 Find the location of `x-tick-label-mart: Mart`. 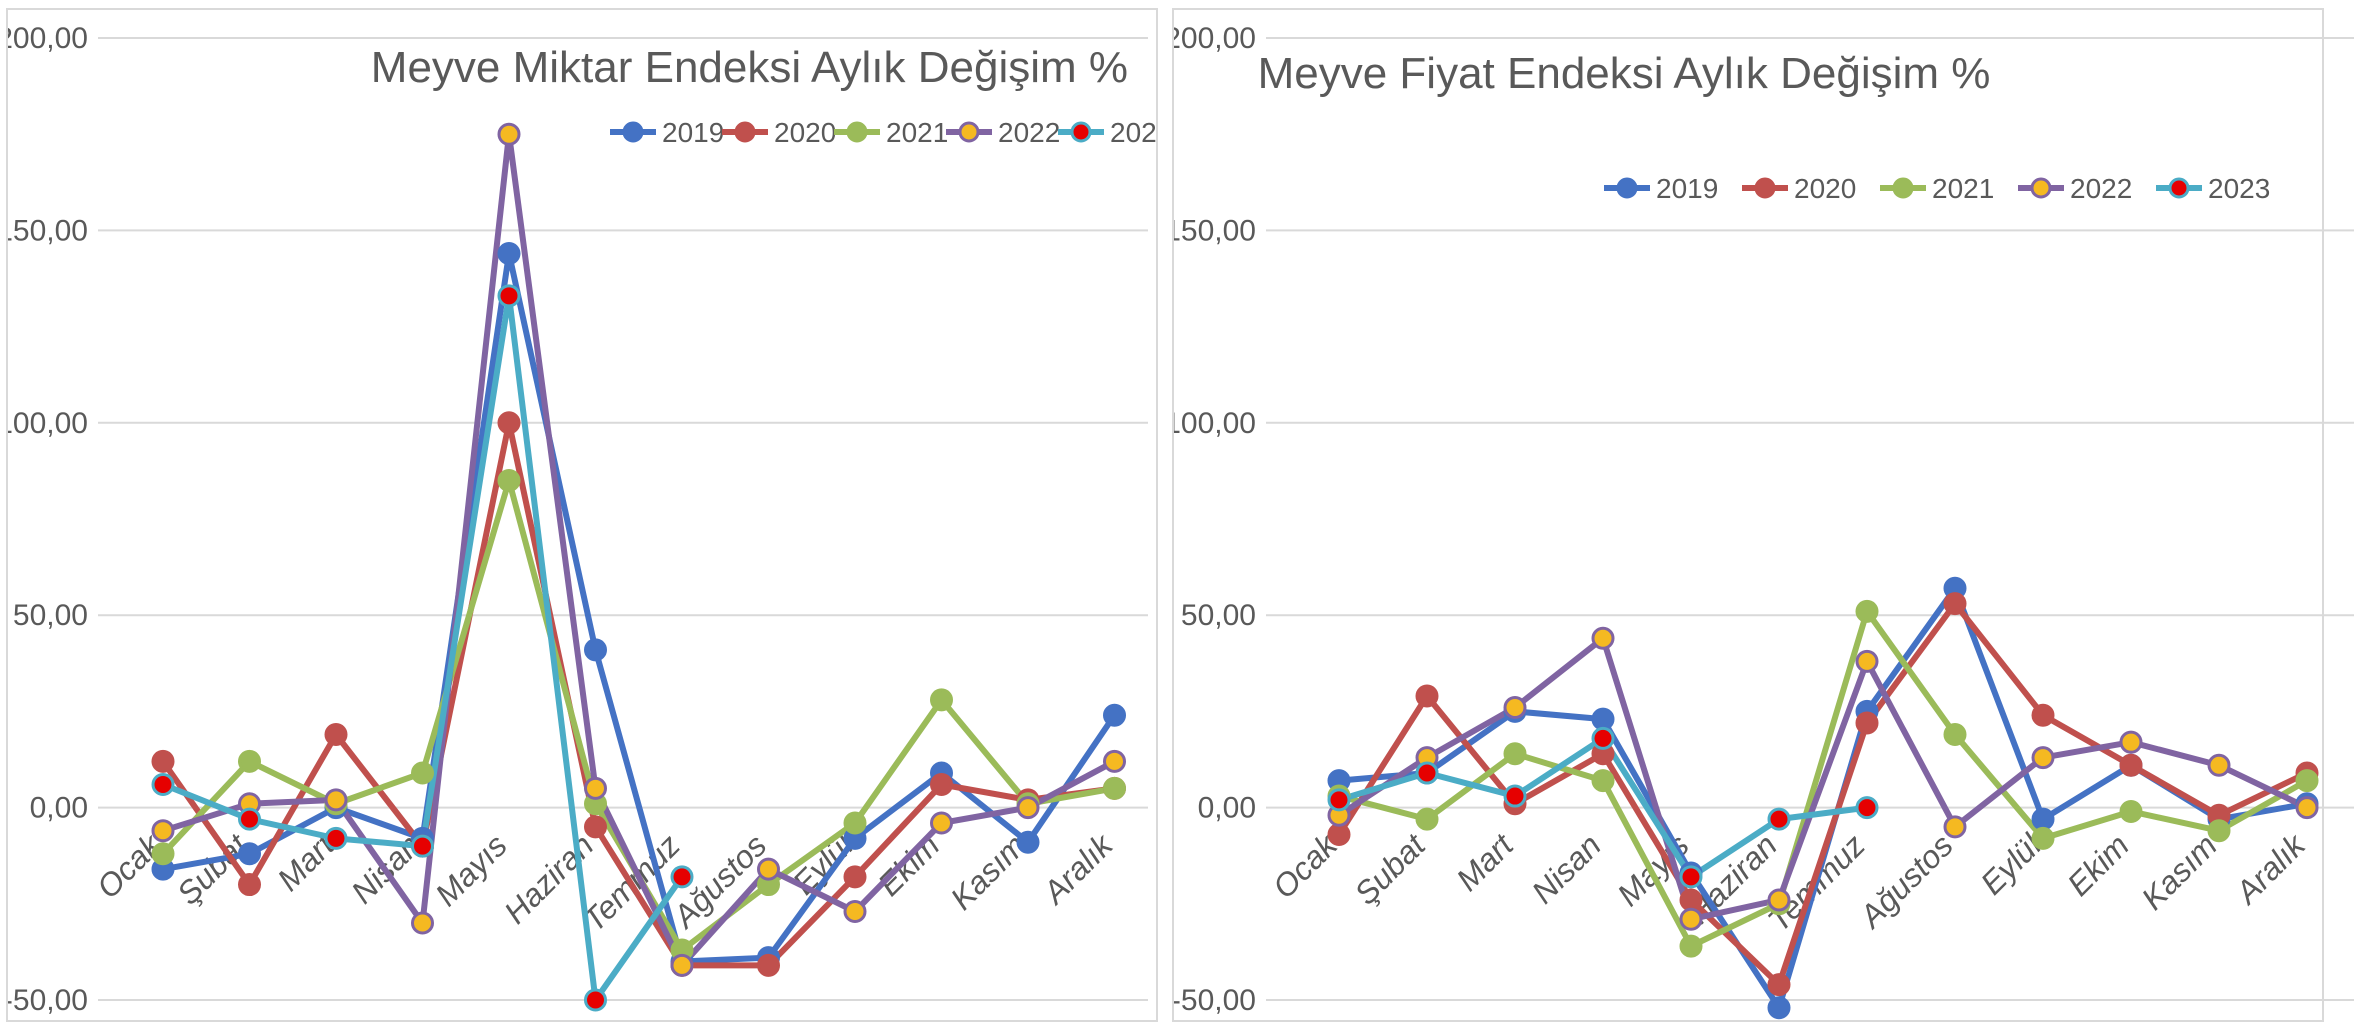

x-tick-label-mart: Mart is located at coordinates (1484, 861).